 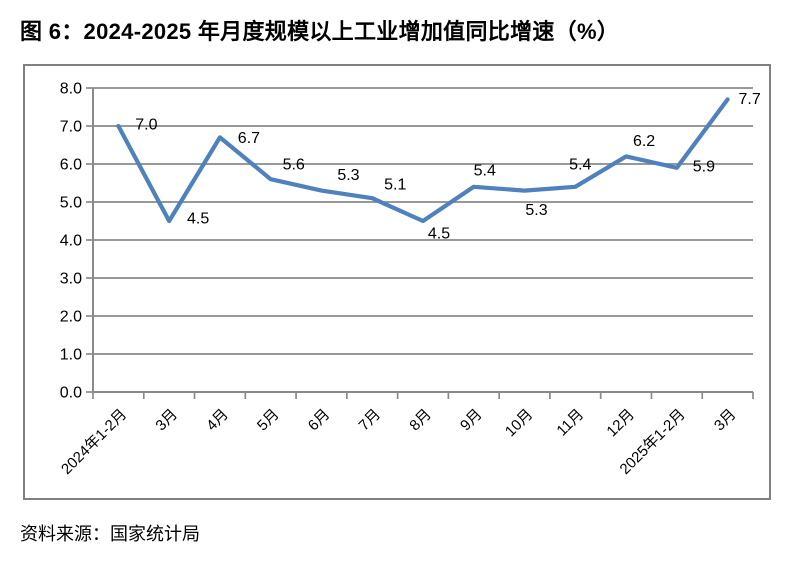 What do you see at coordinates (249, 138) in the screenshot?
I see `data-label: 6.7` at bounding box center [249, 138].